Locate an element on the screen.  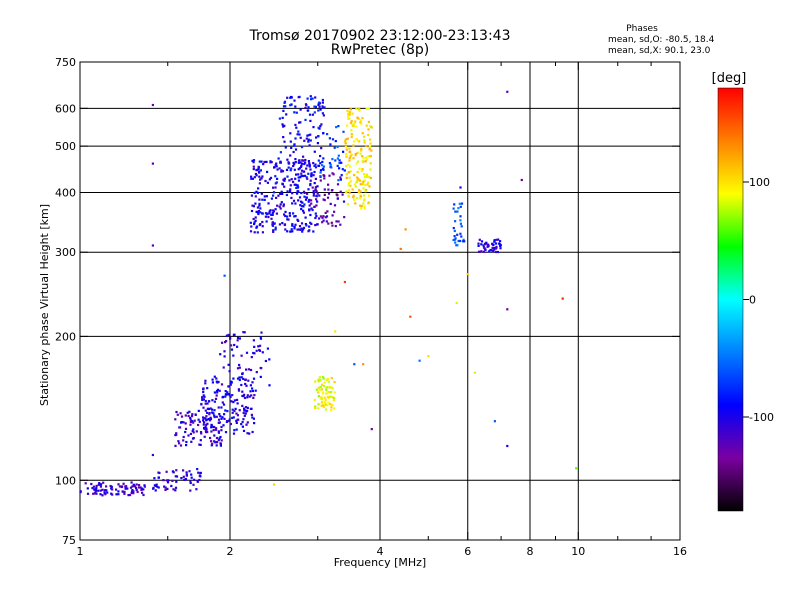
stats-line-o: mean, sd,O: -80.5, 18.4 is located at coordinates (661, 40).